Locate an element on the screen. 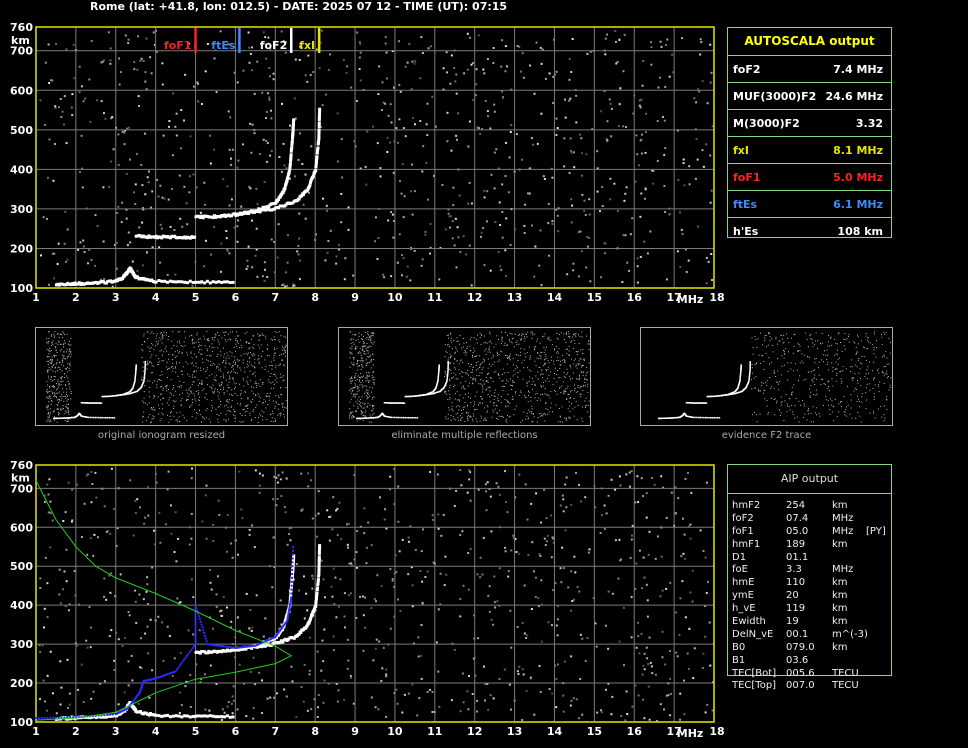 The height and width of the screenshot is (748, 968). autoscala-param: h'Es is located at coordinates (746, 231).